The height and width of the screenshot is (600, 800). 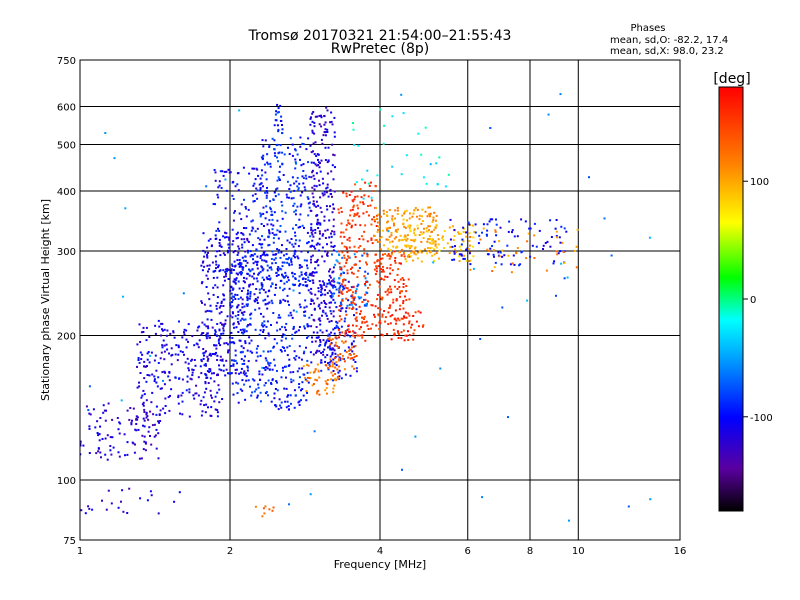 I want to click on y-tick-label: 750, so click(x=66, y=61).